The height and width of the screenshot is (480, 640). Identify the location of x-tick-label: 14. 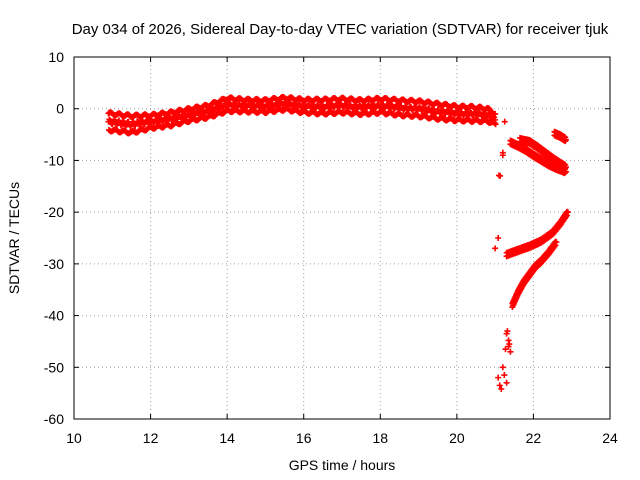
(227, 438).